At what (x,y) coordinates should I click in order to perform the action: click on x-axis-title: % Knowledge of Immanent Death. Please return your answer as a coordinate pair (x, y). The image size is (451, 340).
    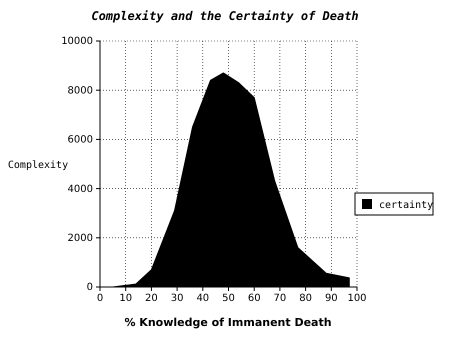
    Looking at the image, I should click on (228, 322).